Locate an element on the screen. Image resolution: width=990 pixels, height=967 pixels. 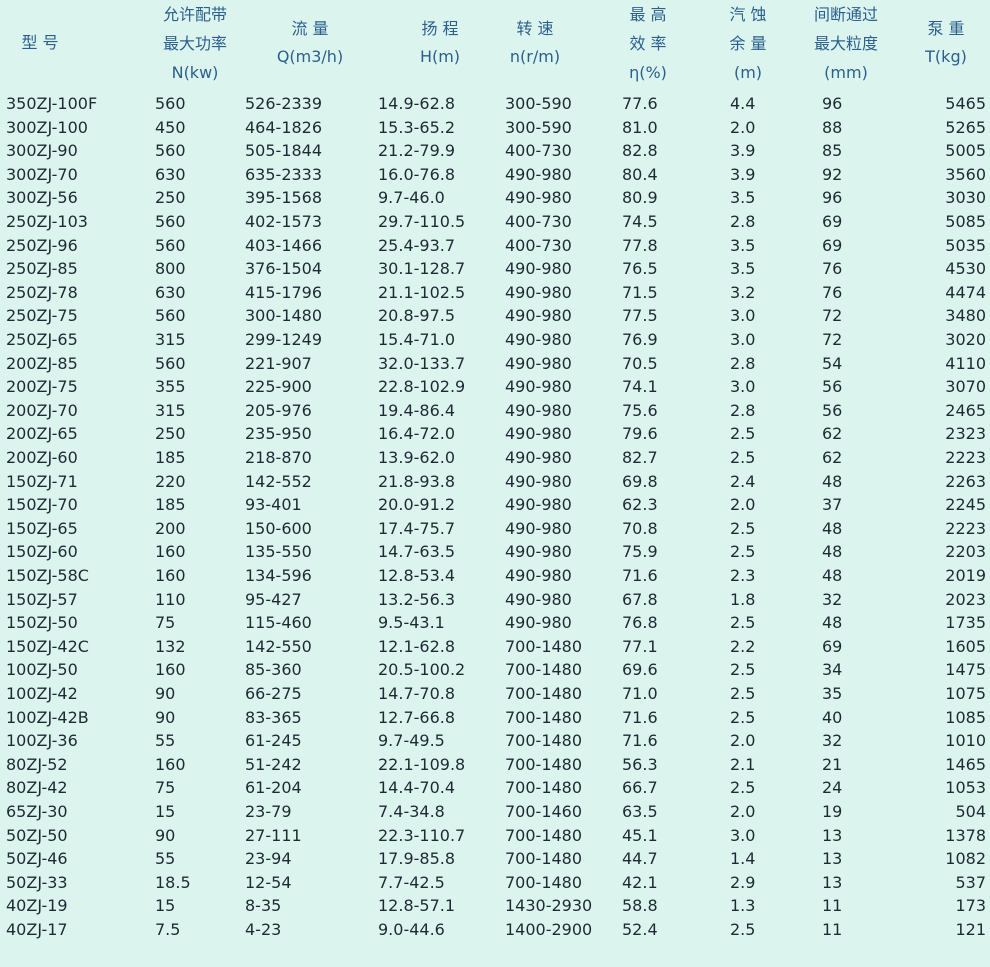
value-cell: 25.4-93.7 is located at coordinates (417, 245).